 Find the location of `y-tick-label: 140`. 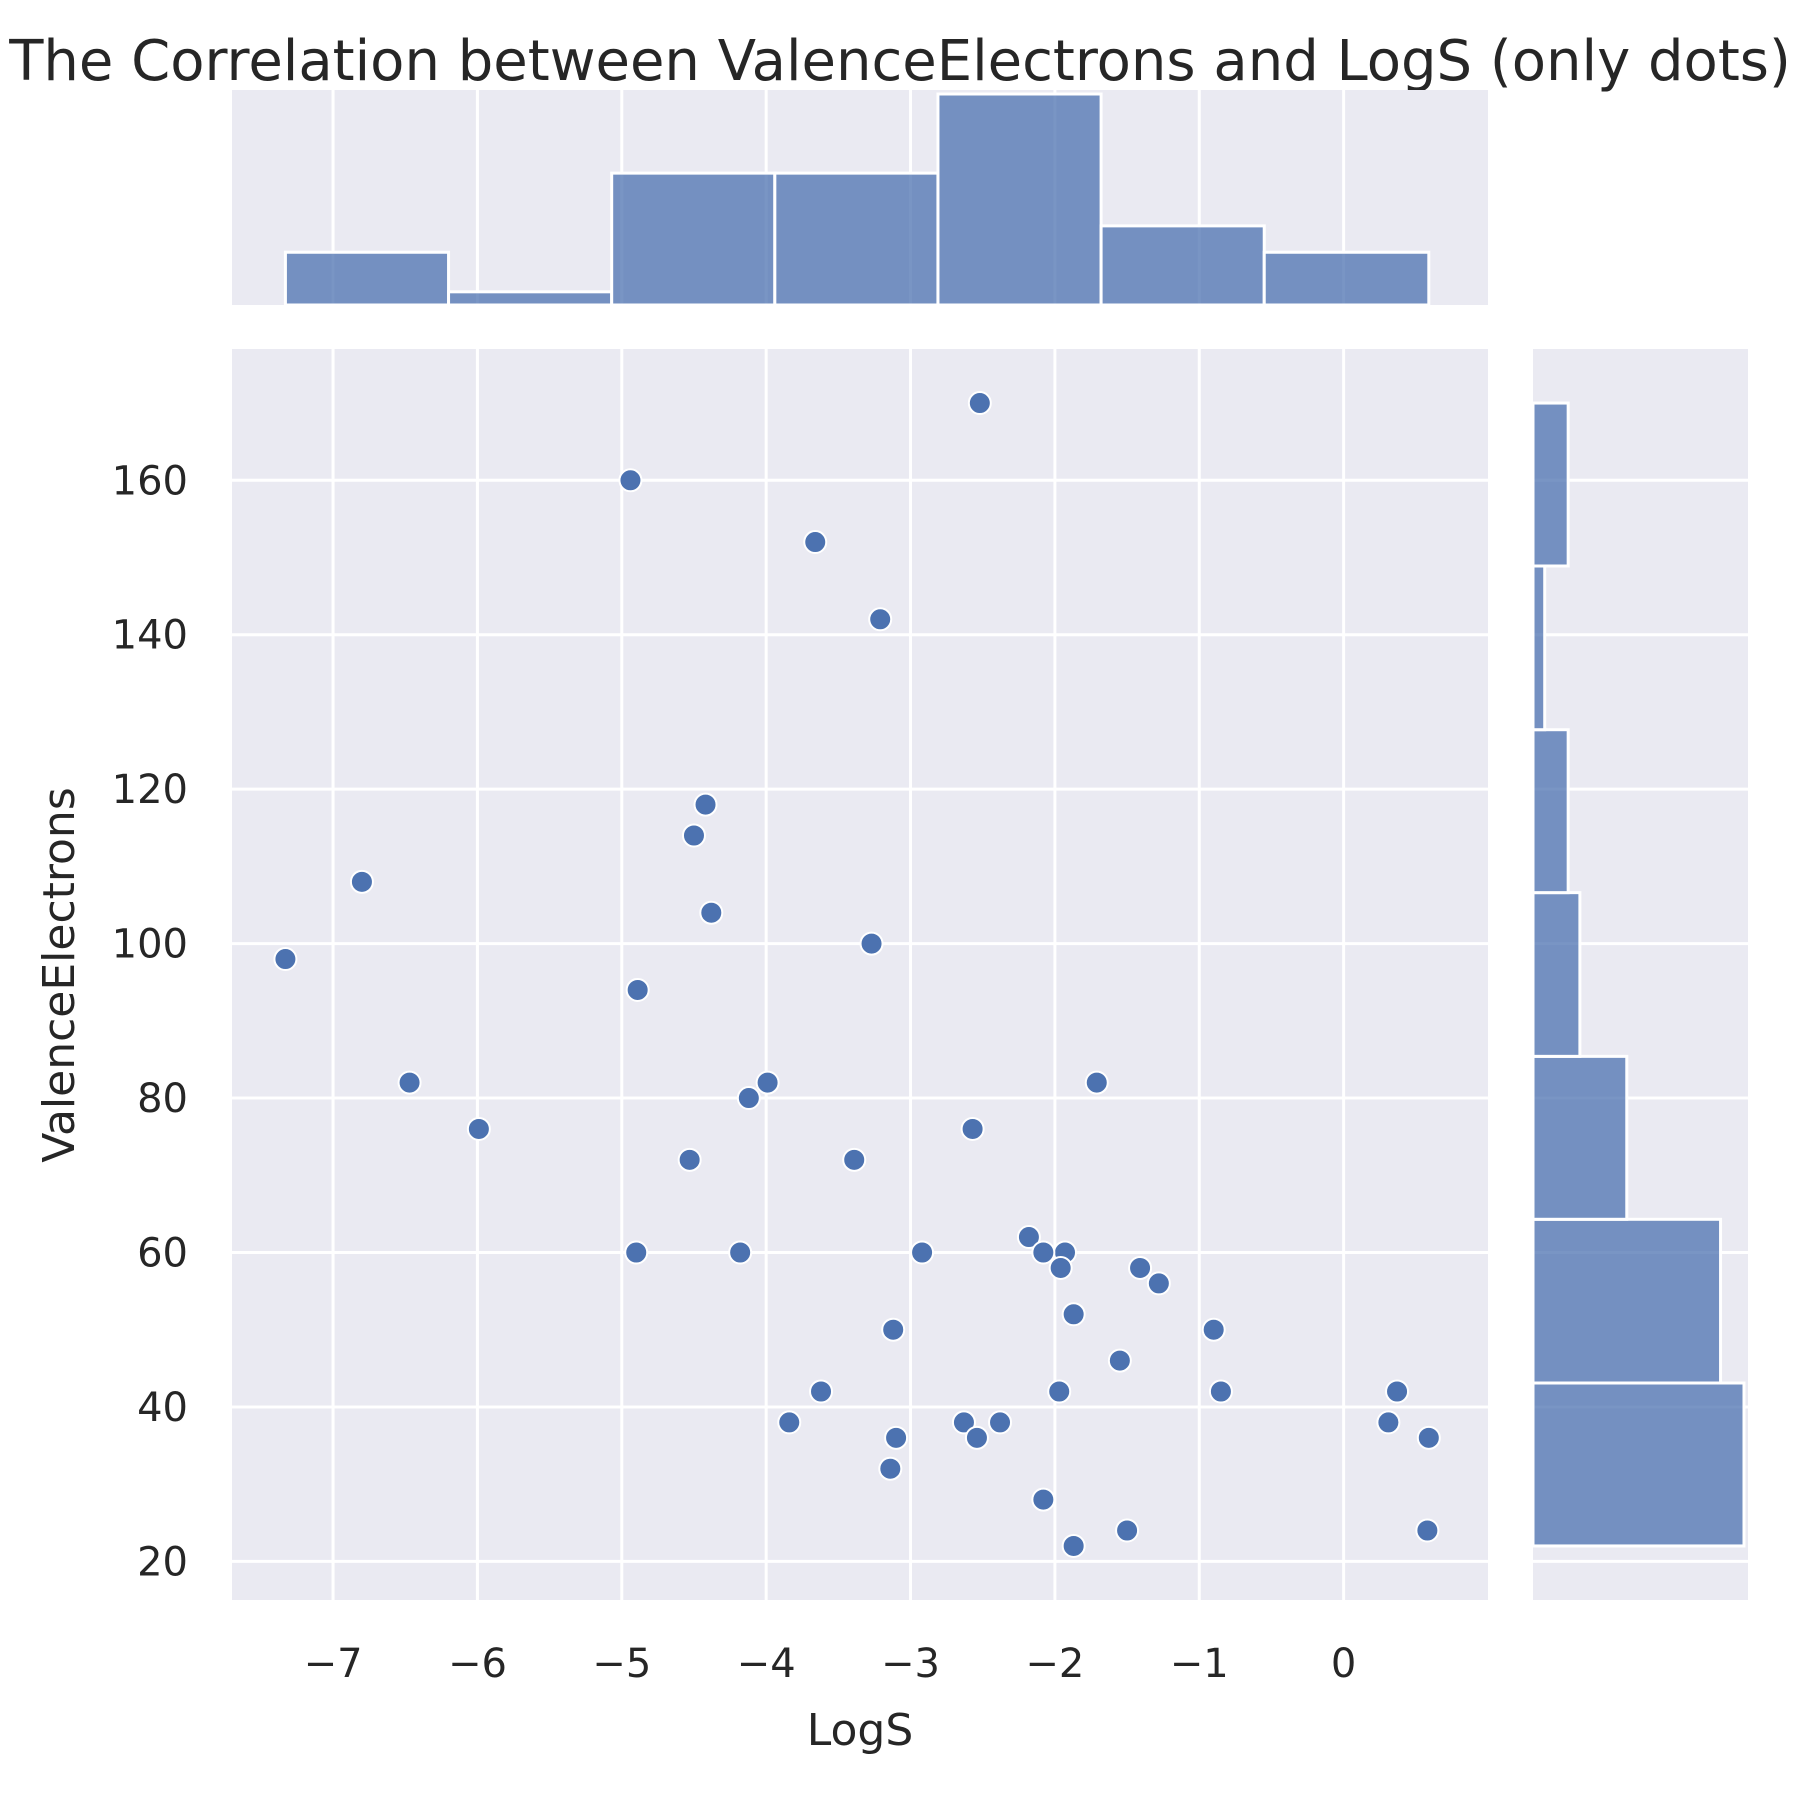

y-tick-label: 140 is located at coordinates (150, 636).